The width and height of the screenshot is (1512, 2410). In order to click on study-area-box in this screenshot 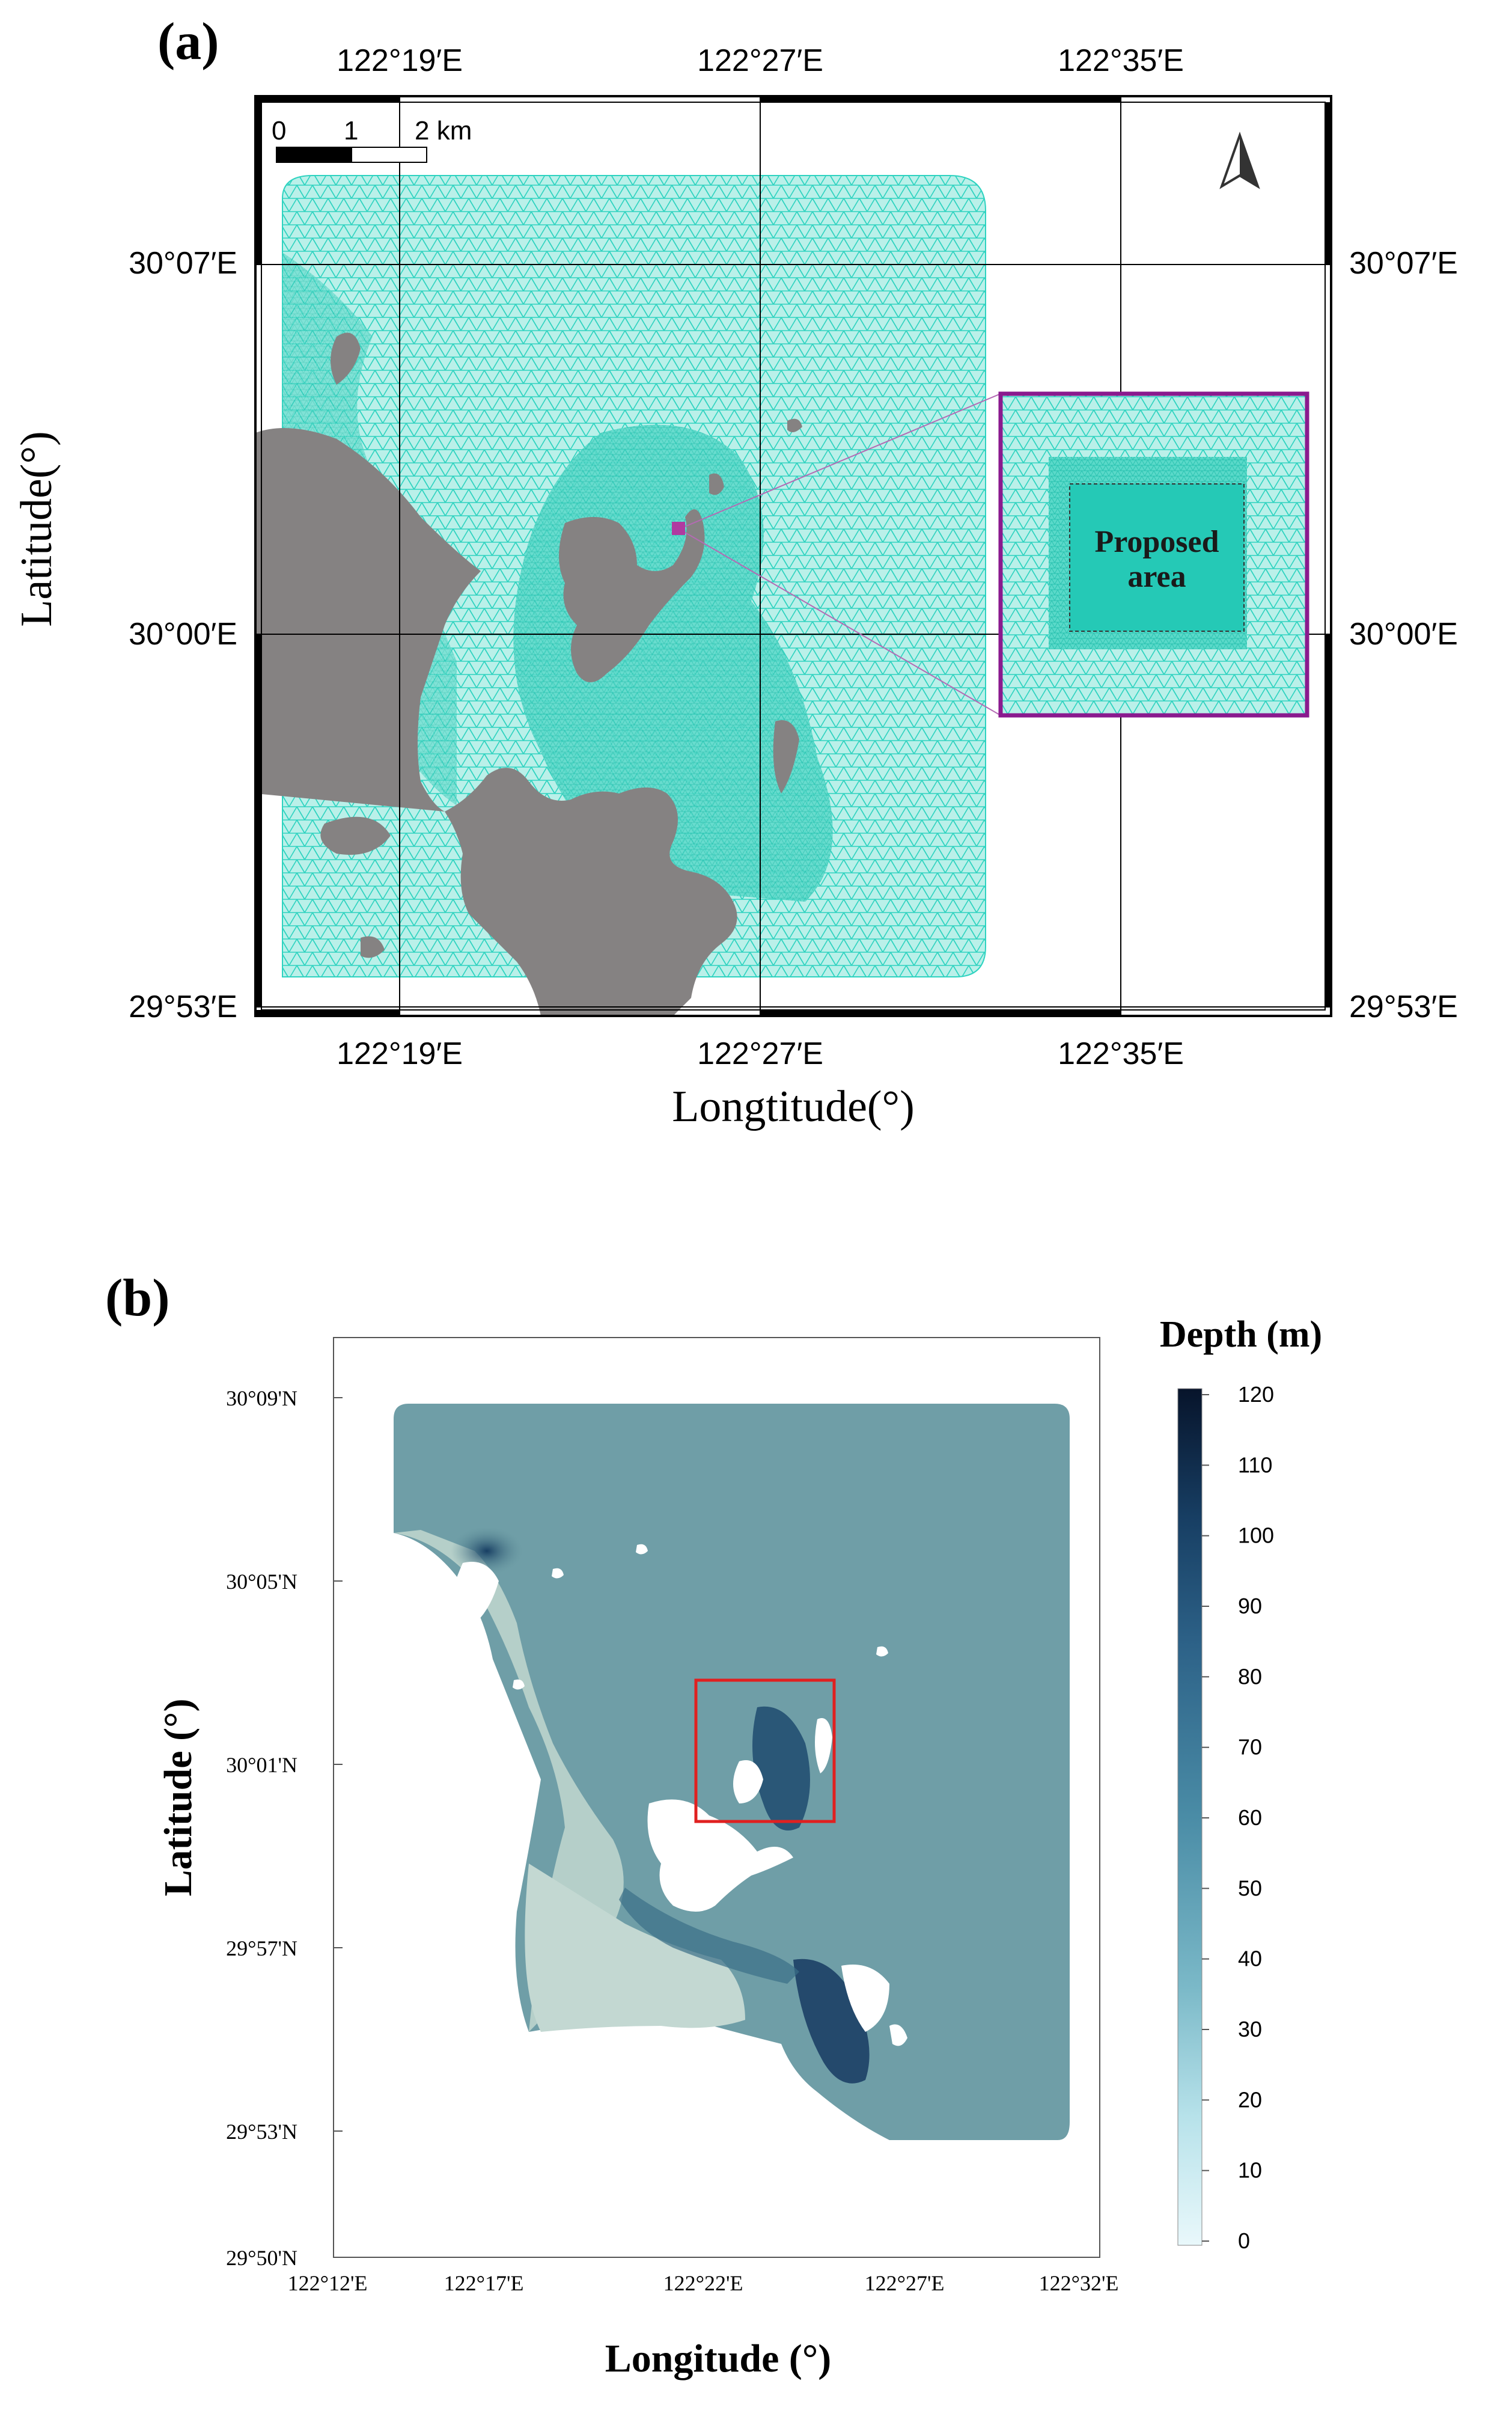, I will do `click(765, 1750)`.